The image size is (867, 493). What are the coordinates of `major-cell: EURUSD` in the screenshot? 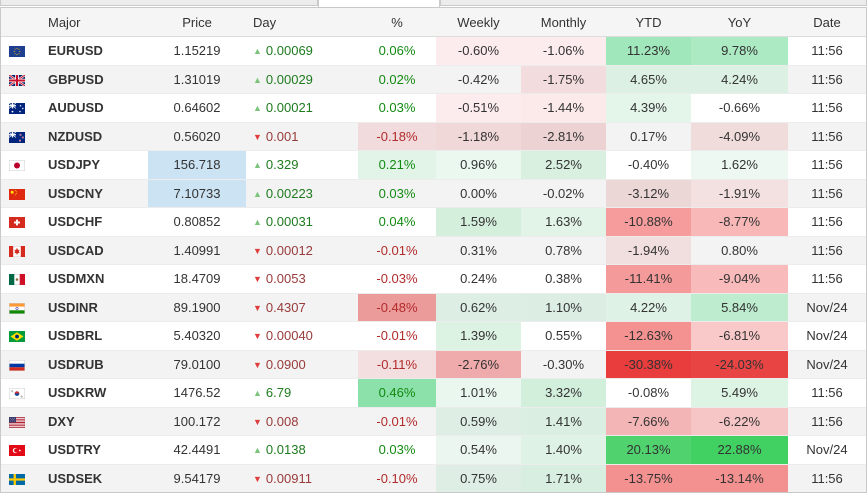 It's located at (74, 51).